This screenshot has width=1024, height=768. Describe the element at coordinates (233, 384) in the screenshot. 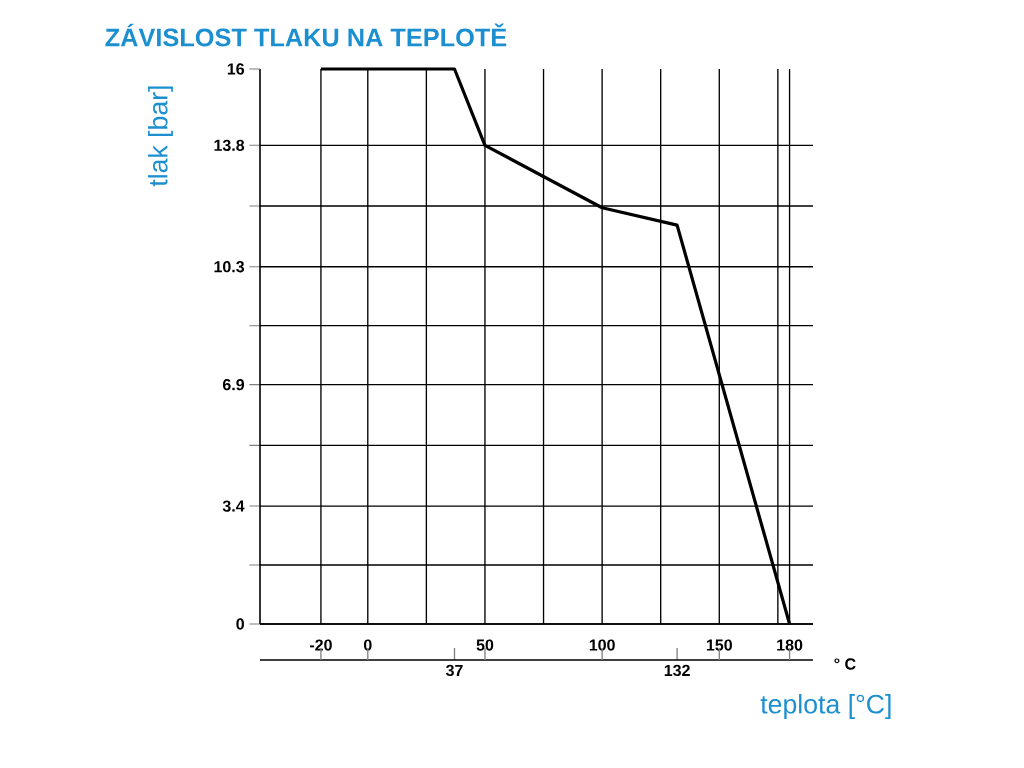

I see `y-tick-label: 6.9` at that location.